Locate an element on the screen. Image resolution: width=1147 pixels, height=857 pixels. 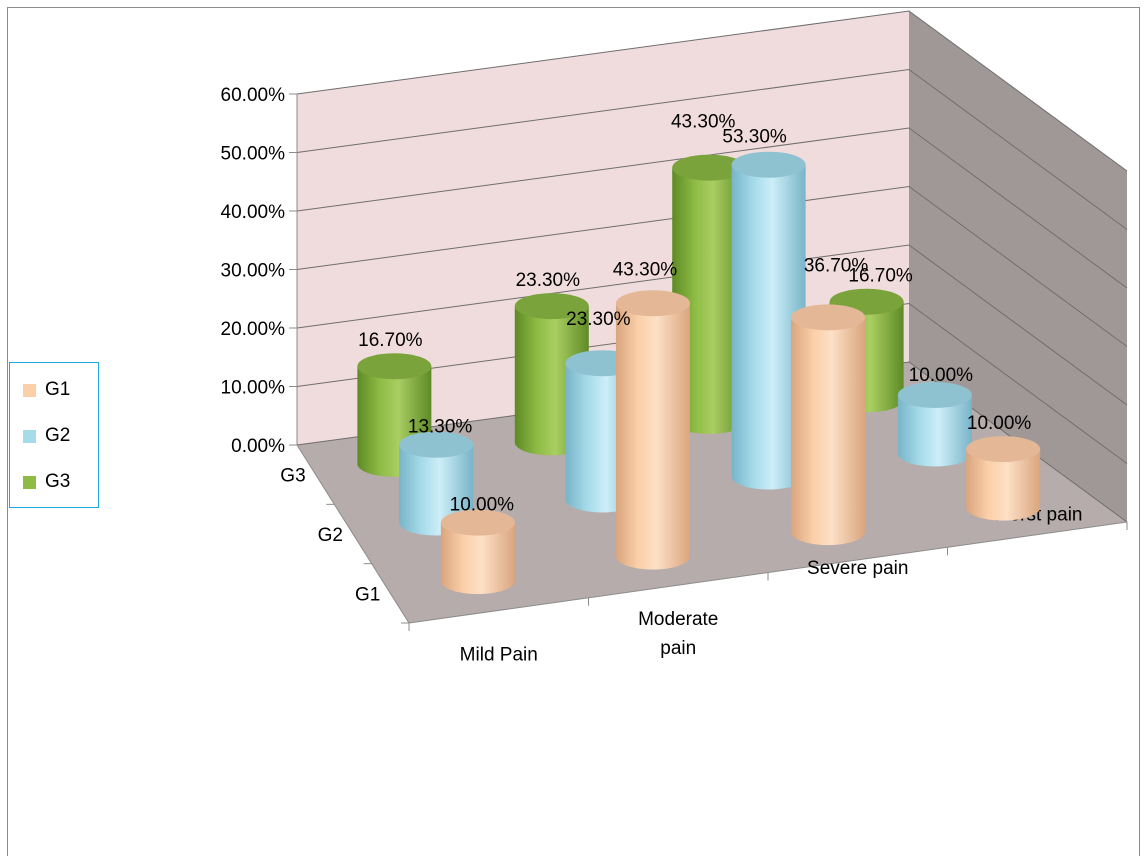
data-label-g2-0: 13.30% is located at coordinates (440, 427).